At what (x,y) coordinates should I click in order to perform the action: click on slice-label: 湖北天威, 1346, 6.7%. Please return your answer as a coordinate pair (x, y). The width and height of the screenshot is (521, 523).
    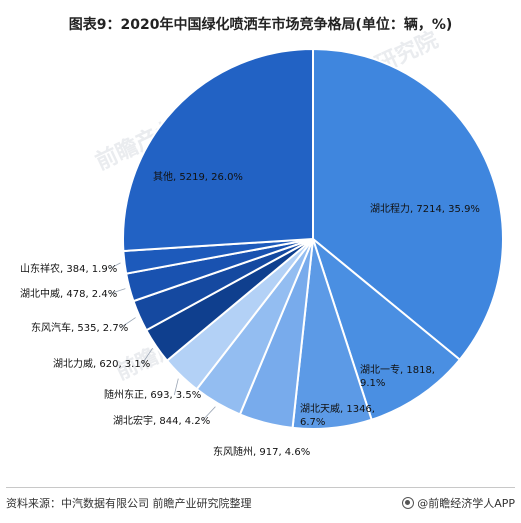
    Looking at the image, I should click on (337, 415).